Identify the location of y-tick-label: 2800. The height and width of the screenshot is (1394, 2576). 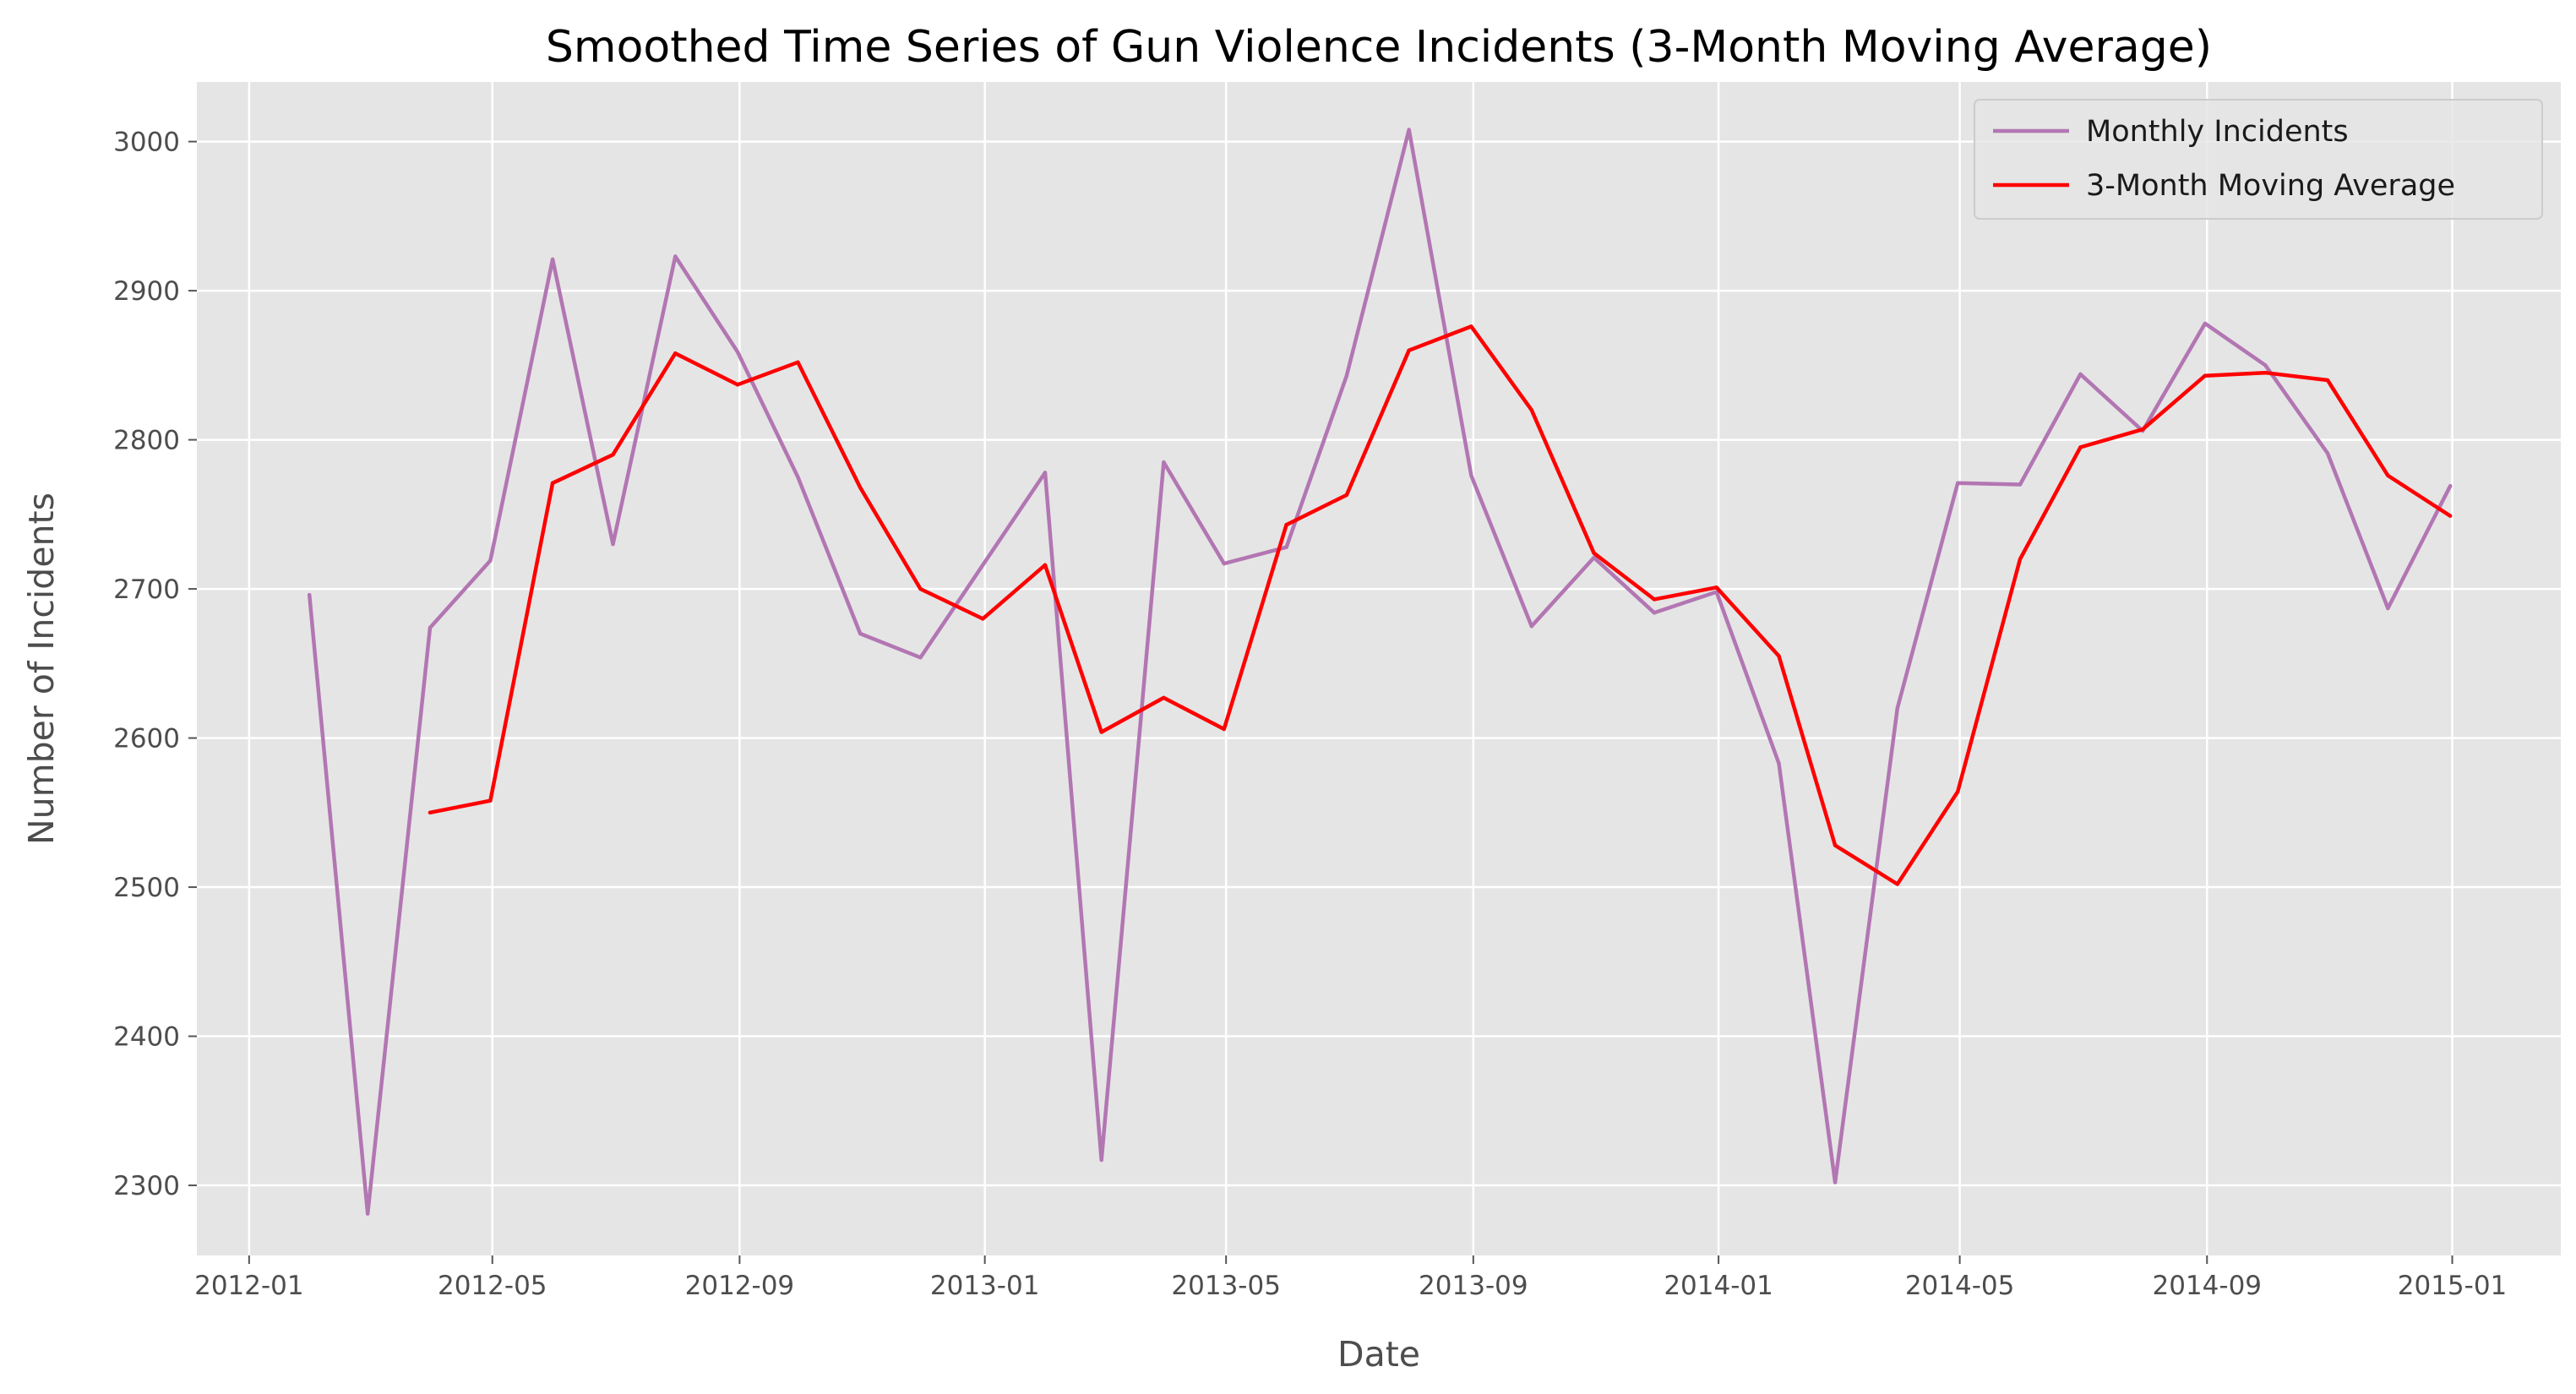
(146, 441).